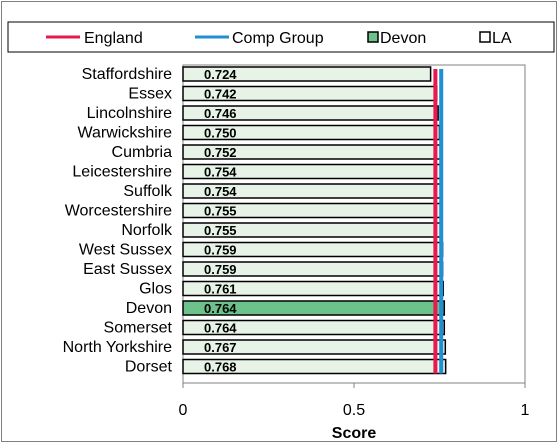 The width and height of the screenshot is (560, 445). I want to click on category-label: Somerset, so click(138, 328).